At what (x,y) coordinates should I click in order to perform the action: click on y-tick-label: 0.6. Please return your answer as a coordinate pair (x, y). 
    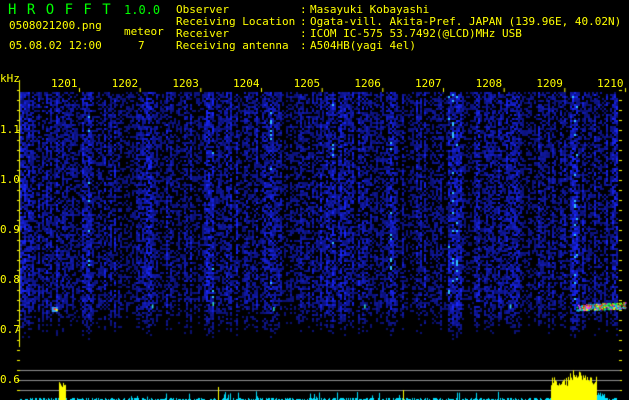
    Looking at the image, I should click on (10, 379).